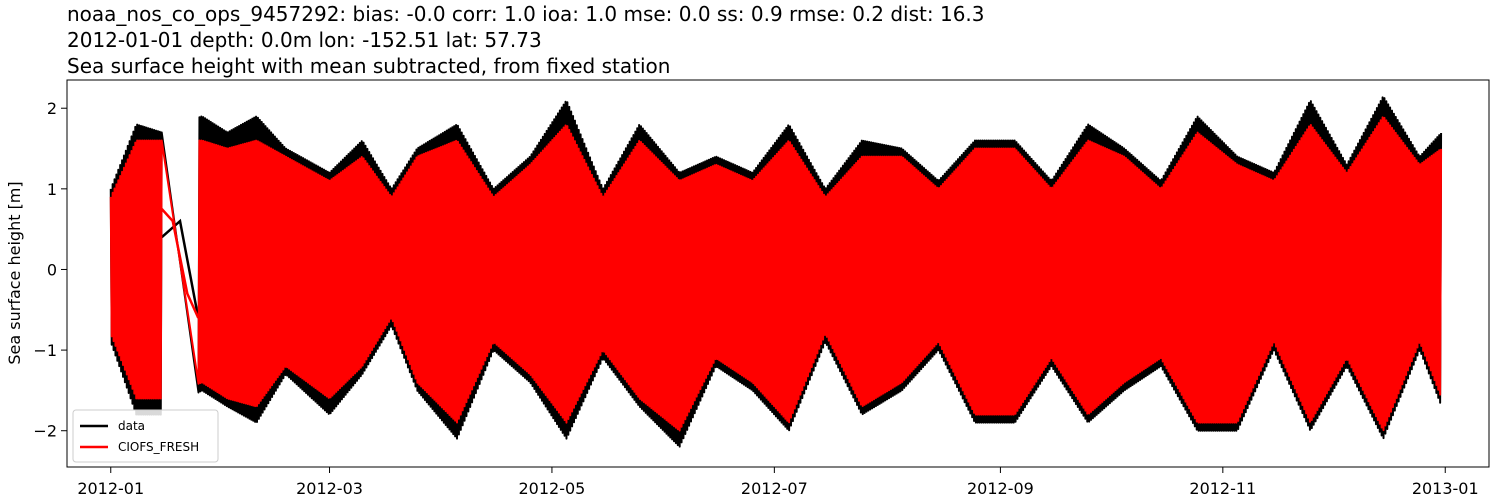  Describe the element at coordinates (52, 189) in the screenshot. I see `y-tick-label: 1` at that location.